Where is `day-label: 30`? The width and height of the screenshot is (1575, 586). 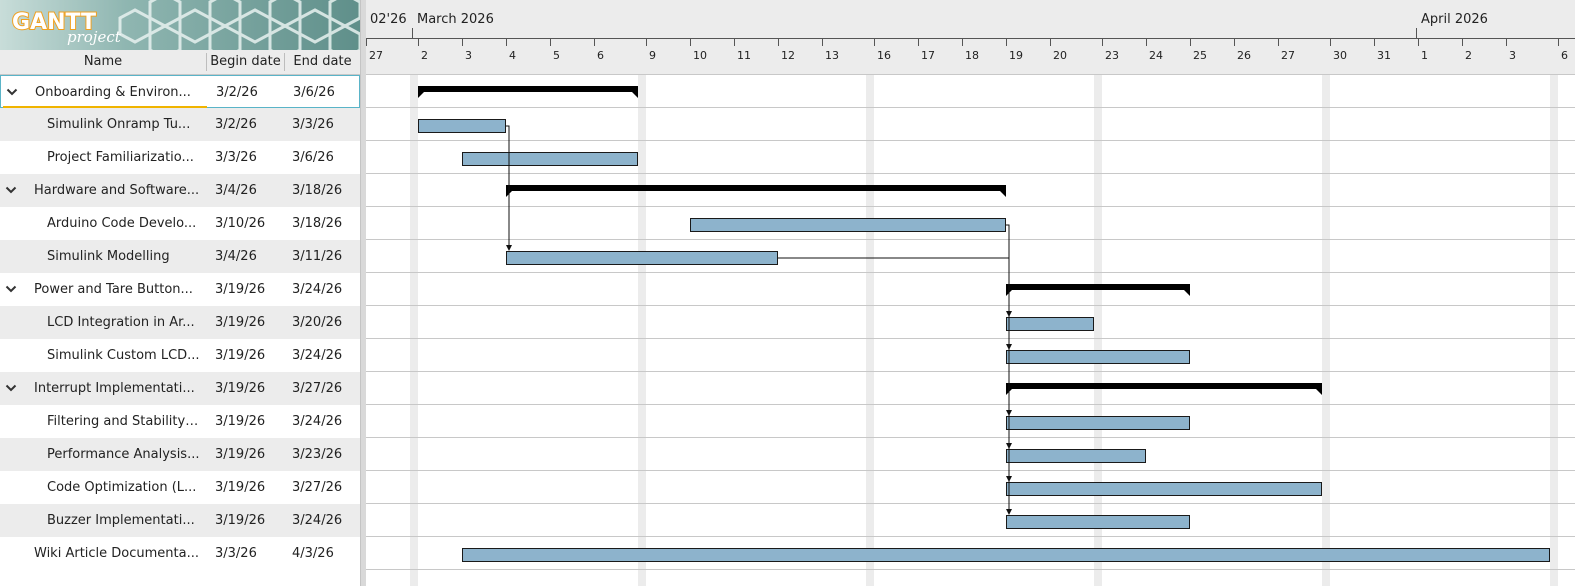 day-label: 30 is located at coordinates (1340, 55).